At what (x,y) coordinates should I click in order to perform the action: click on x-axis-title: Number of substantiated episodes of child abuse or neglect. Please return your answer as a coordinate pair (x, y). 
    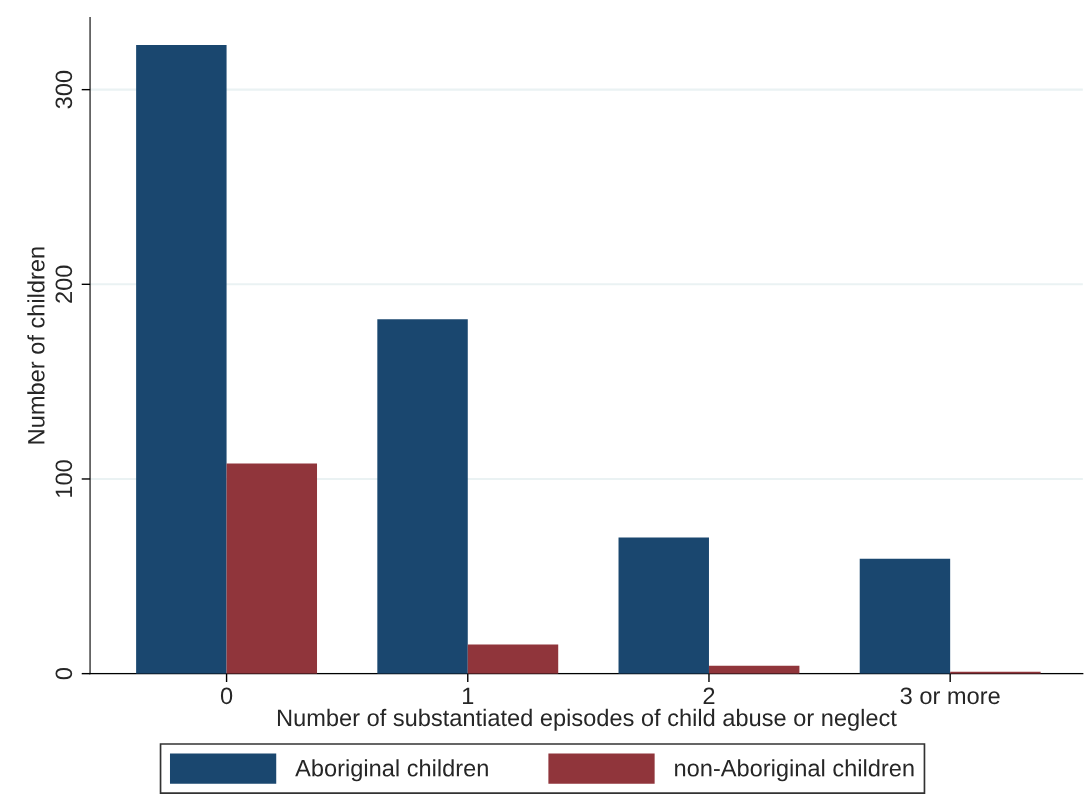
    Looking at the image, I should click on (587, 719).